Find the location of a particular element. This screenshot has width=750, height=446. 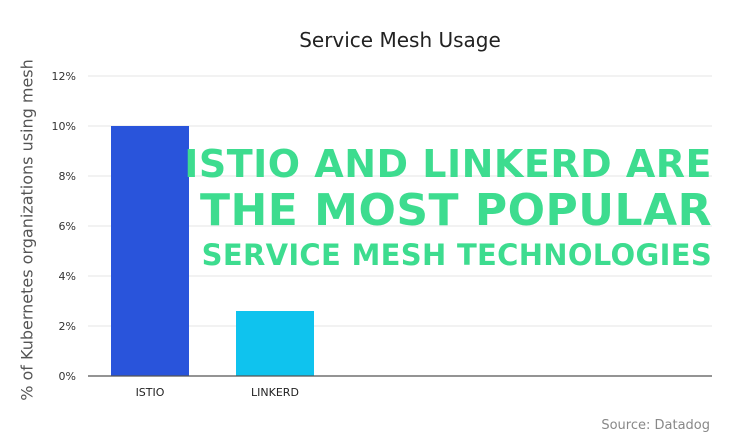

source-note: Source: Datadog is located at coordinates (655, 425).